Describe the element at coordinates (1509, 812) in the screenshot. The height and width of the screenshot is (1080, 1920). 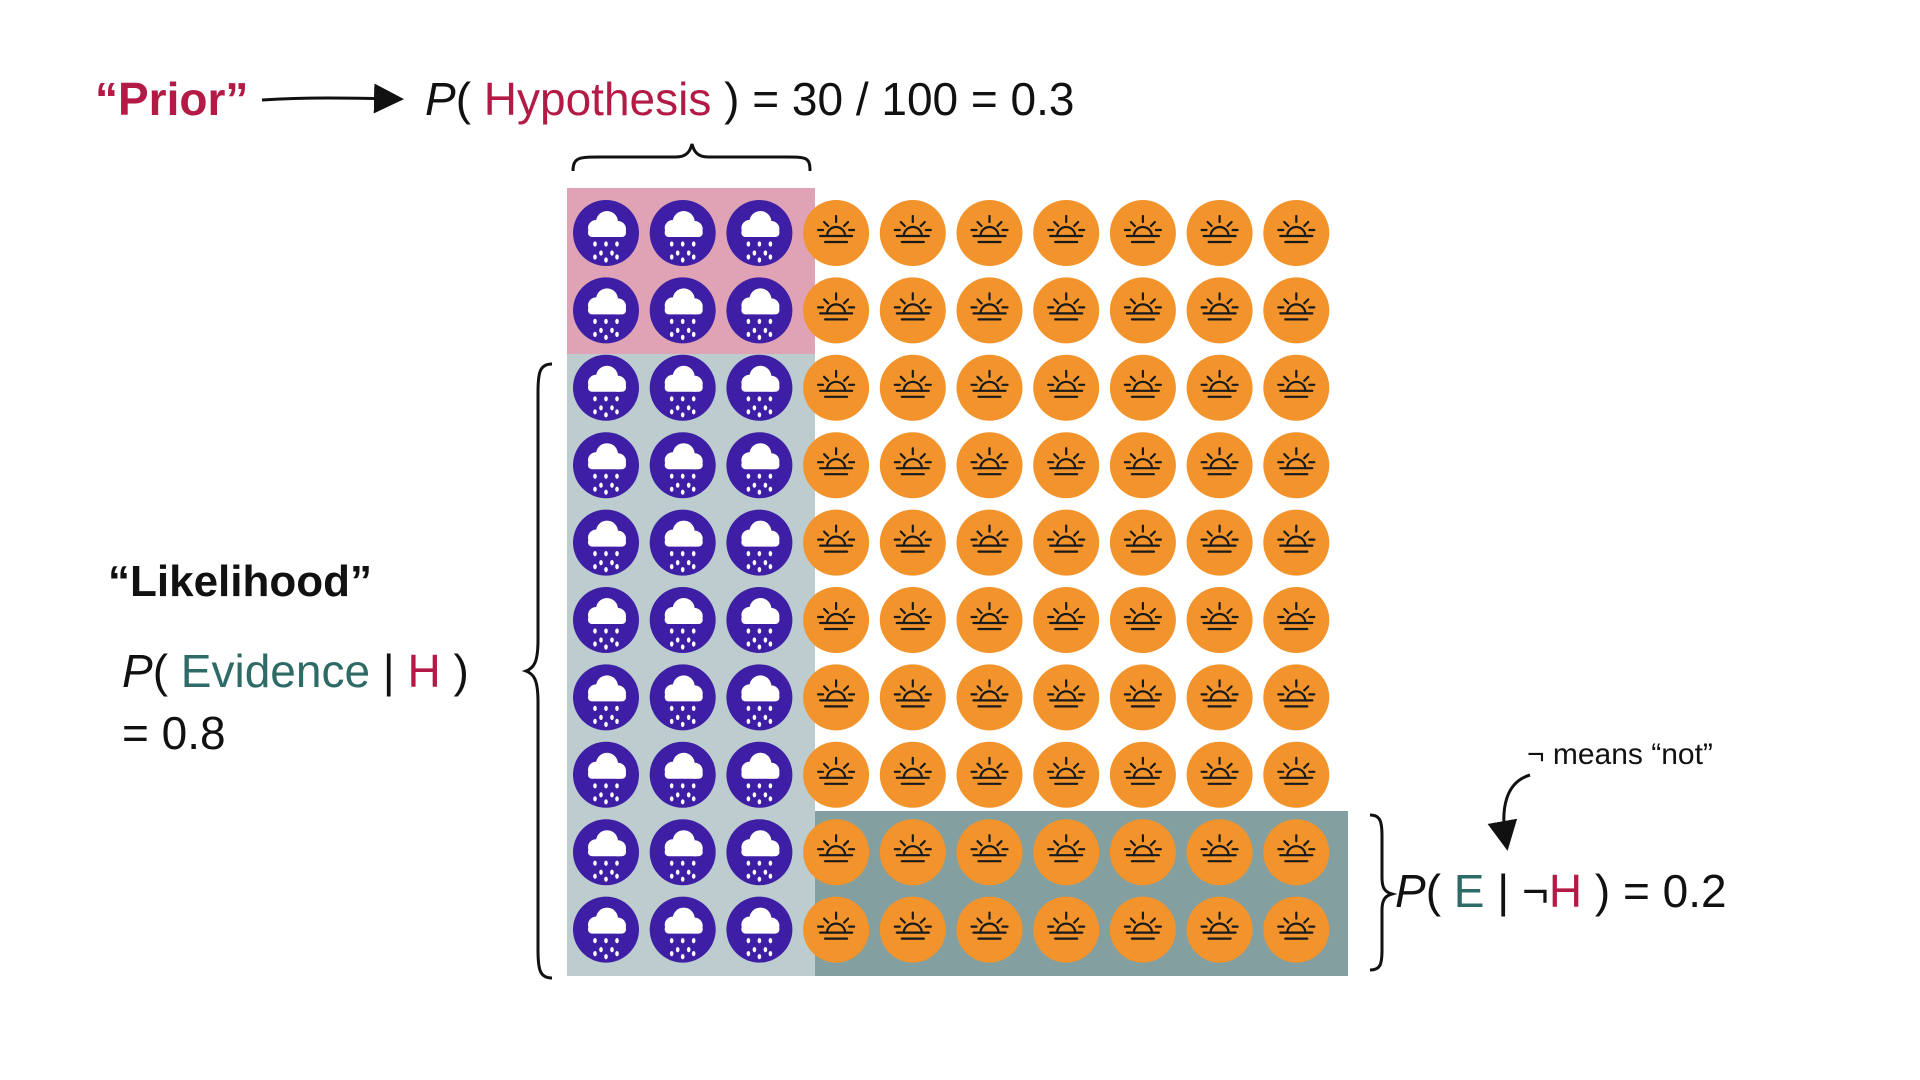
I see `means-not-arrow-icon` at that location.